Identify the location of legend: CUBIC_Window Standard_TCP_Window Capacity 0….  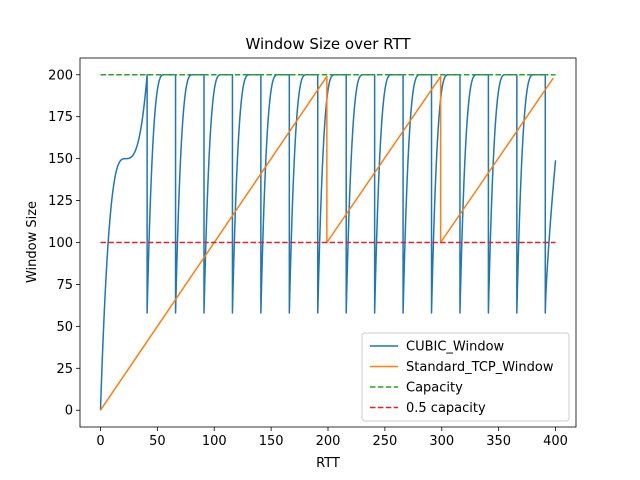
(465, 377).